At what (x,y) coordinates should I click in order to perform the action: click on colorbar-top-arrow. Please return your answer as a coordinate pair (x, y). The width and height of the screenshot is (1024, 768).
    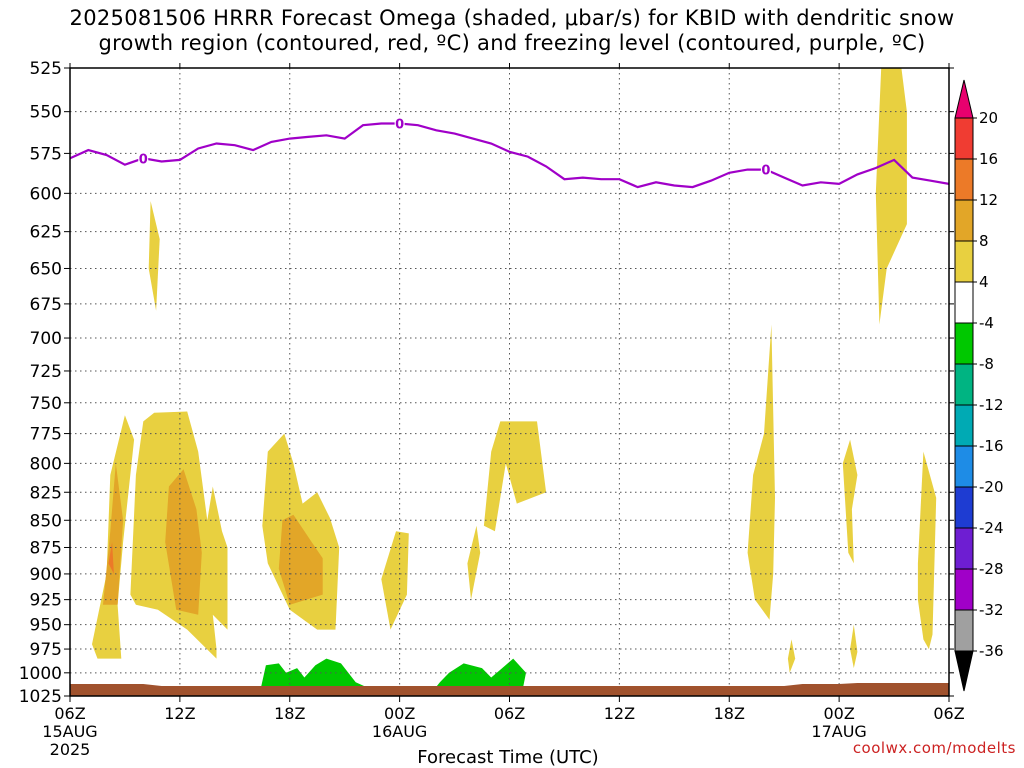
    Looking at the image, I should click on (964, 99).